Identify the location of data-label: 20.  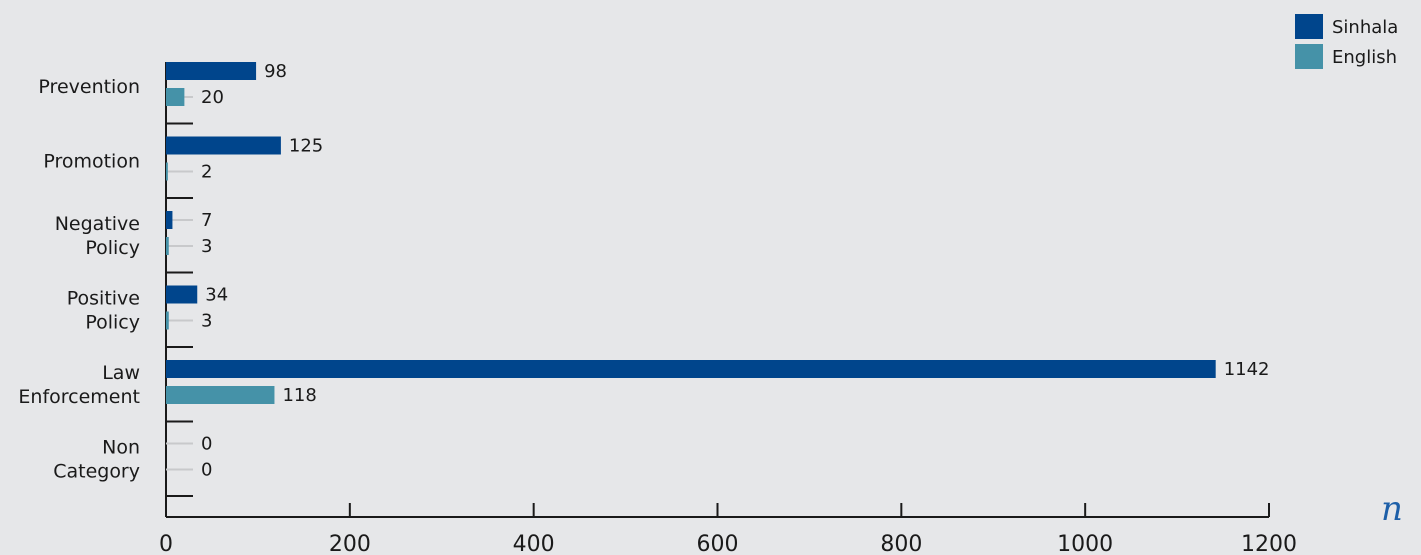
(212, 97).